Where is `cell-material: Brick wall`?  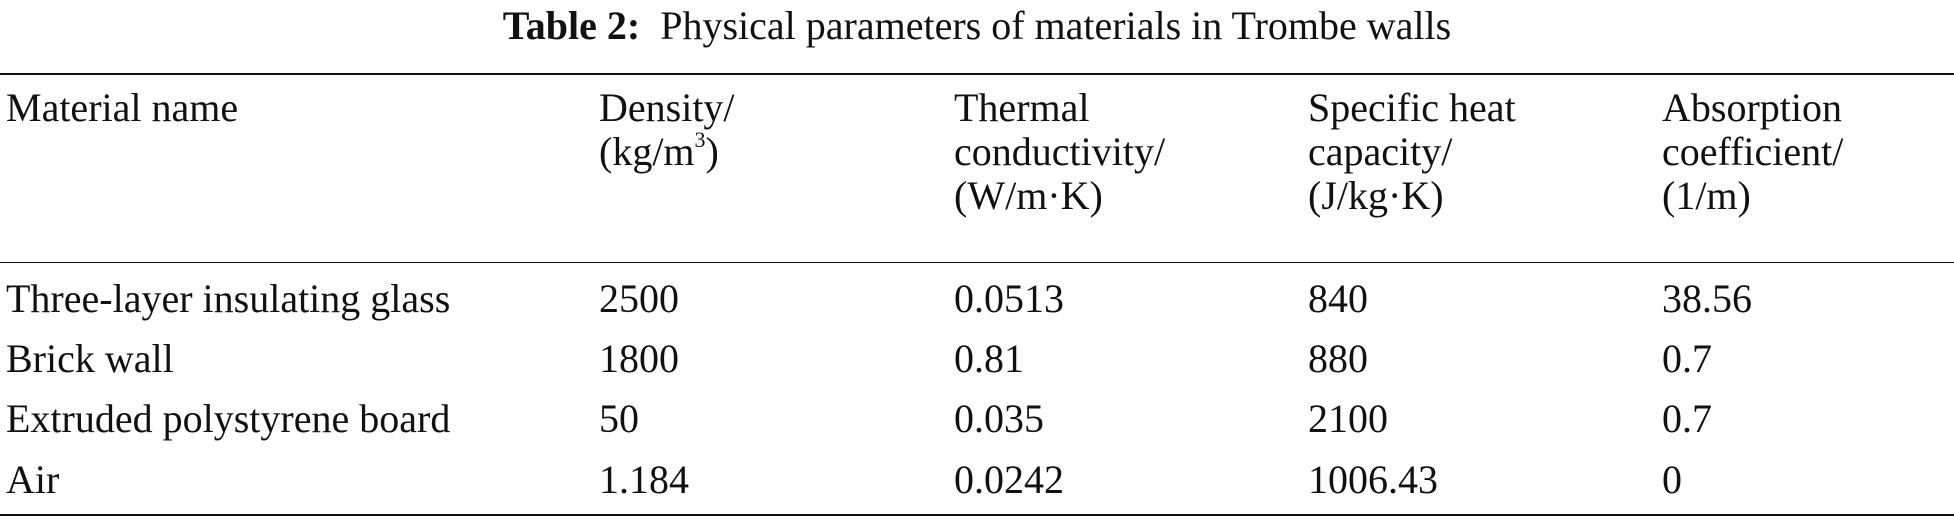
cell-material: Brick wall is located at coordinates (90, 358).